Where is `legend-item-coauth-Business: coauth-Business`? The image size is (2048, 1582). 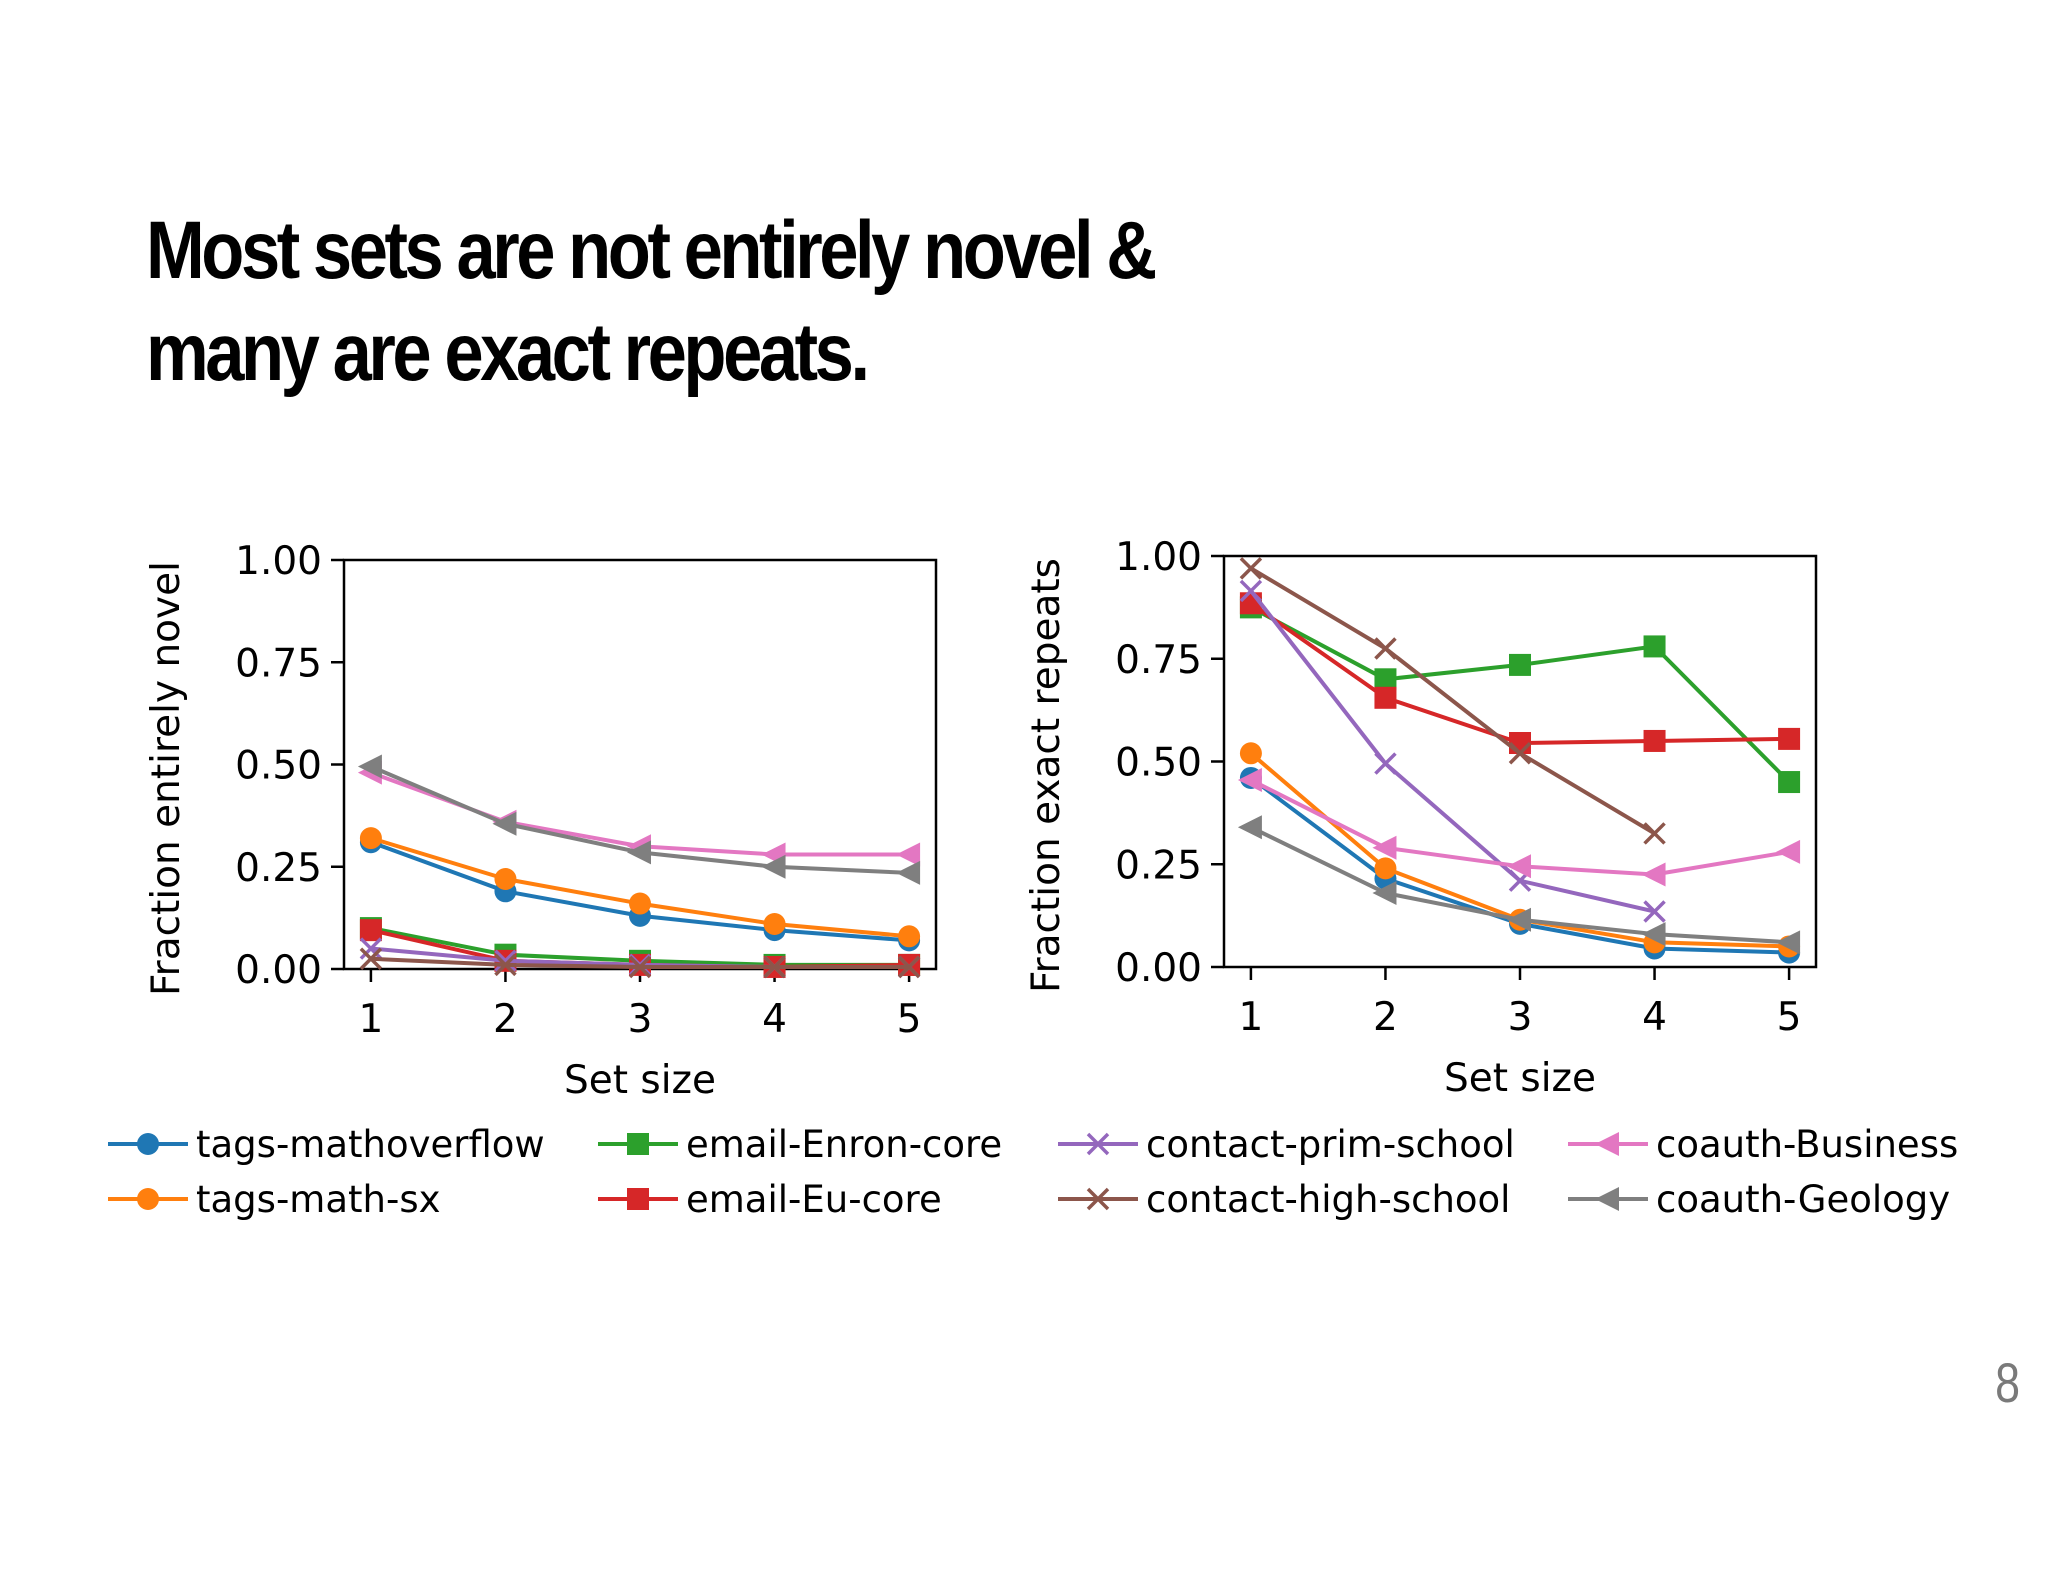 legend-item-coauth-Business: coauth-Business is located at coordinates (1763, 1144).